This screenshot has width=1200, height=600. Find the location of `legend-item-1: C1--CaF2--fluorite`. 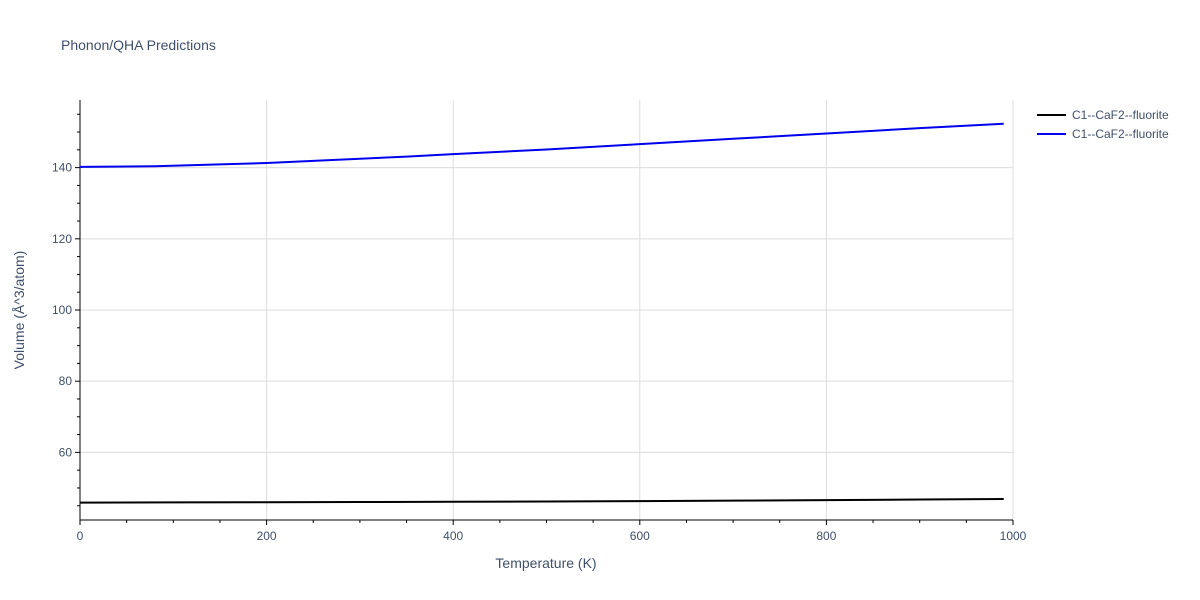

legend-item-1: C1--CaF2--fluorite is located at coordinates (1103, 115).